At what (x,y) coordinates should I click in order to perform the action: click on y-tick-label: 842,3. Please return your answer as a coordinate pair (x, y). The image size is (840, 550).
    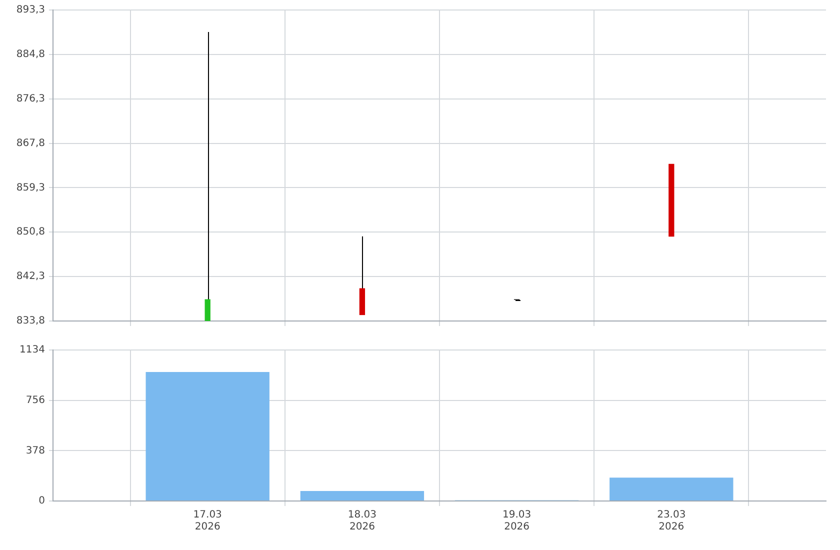
    Looking at the image, I should click on (30, 276).